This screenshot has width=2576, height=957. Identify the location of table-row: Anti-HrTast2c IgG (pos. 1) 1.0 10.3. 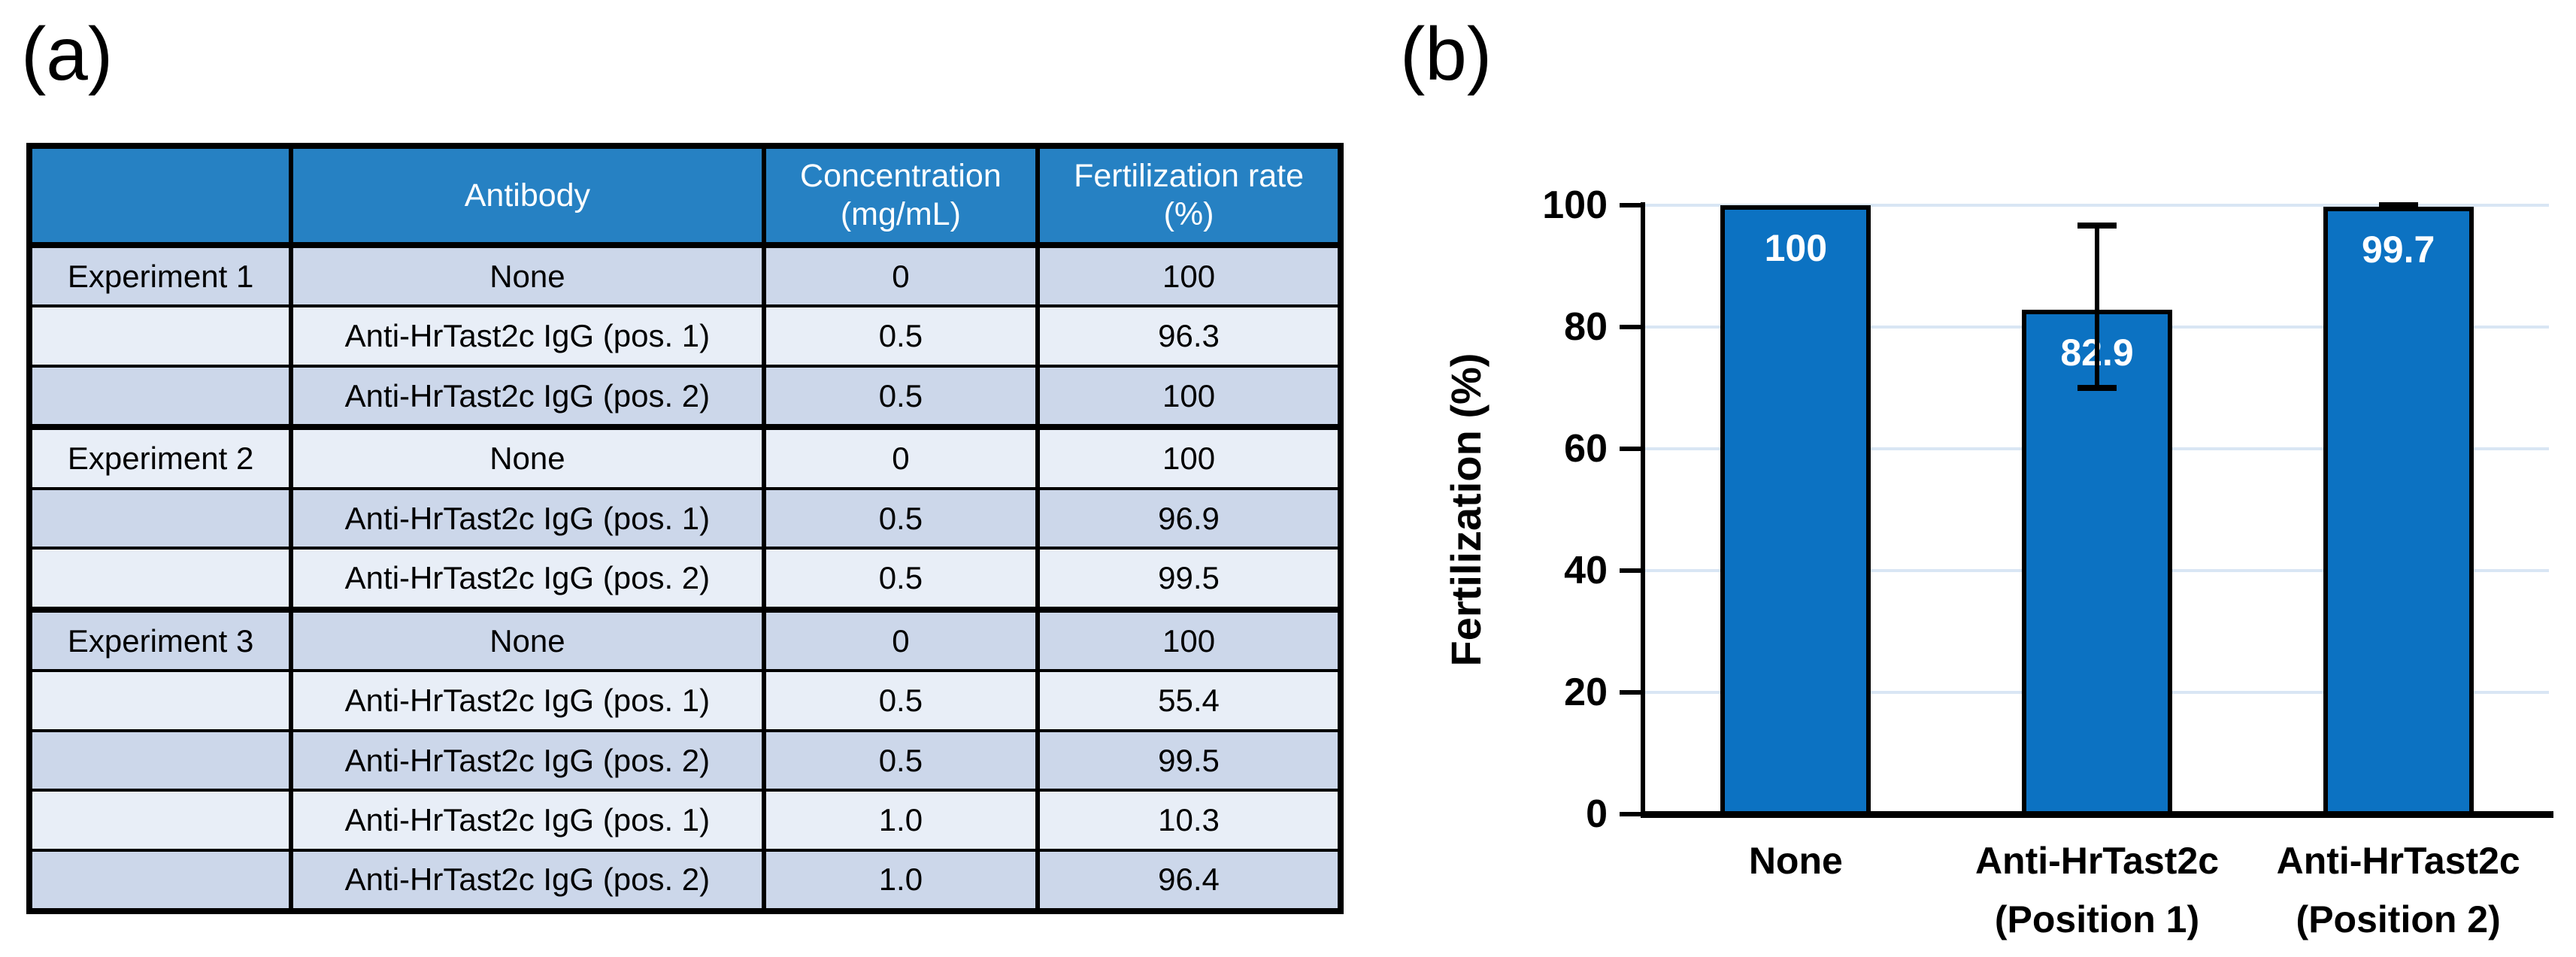
(685, 822).